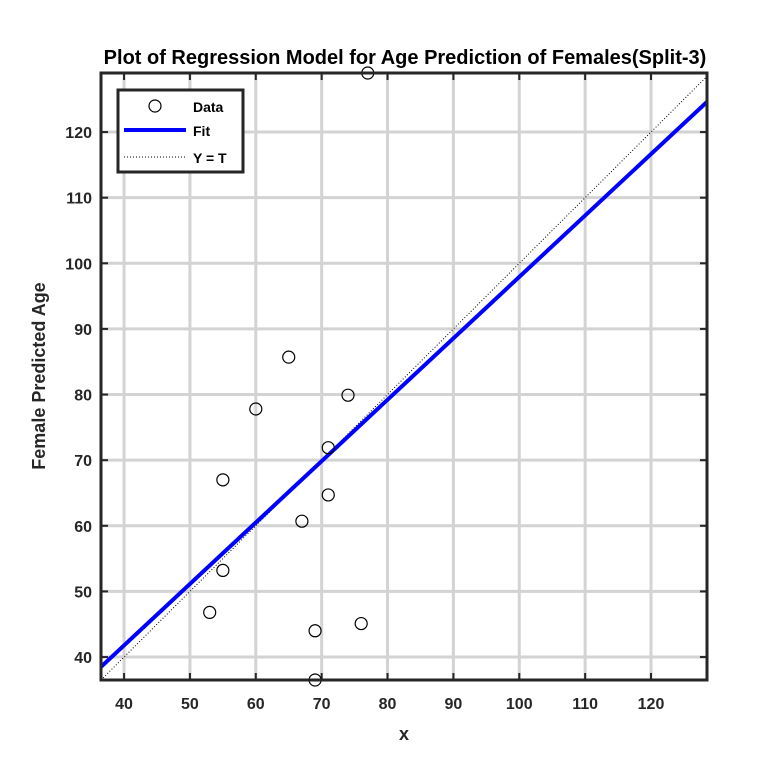 The image size is (781, 781). I want to click on x-tick-label: 60, so click(256, 704).